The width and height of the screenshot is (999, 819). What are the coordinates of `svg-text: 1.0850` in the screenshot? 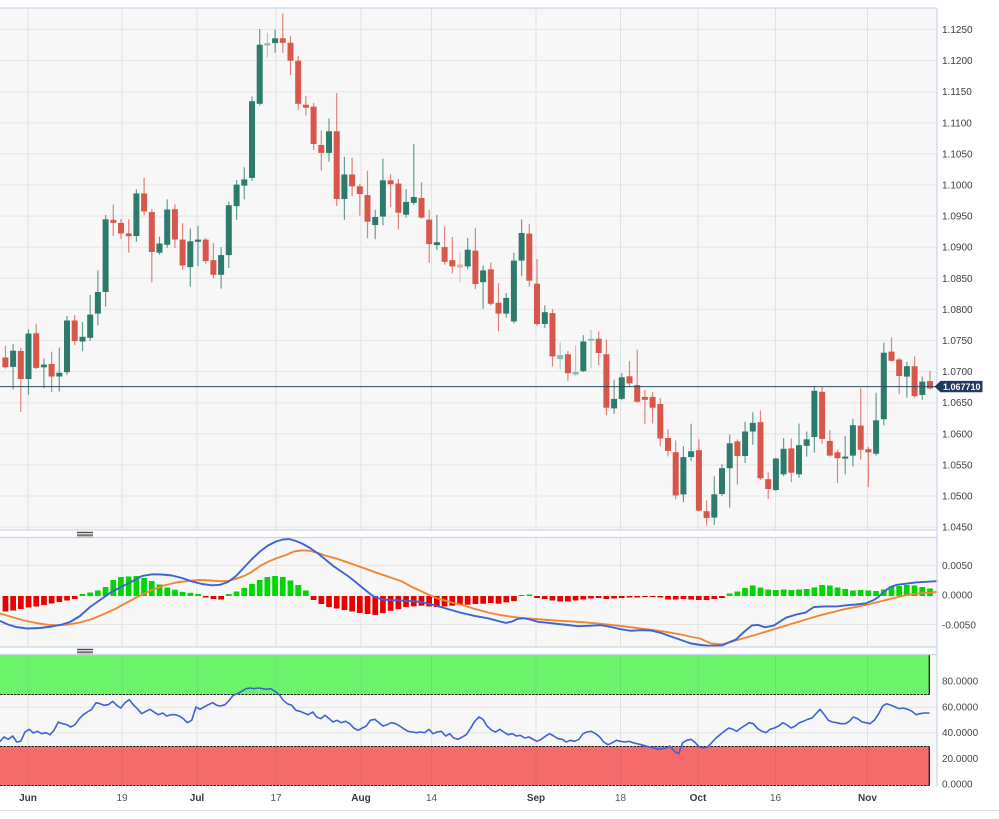 It's located at (957, 279).